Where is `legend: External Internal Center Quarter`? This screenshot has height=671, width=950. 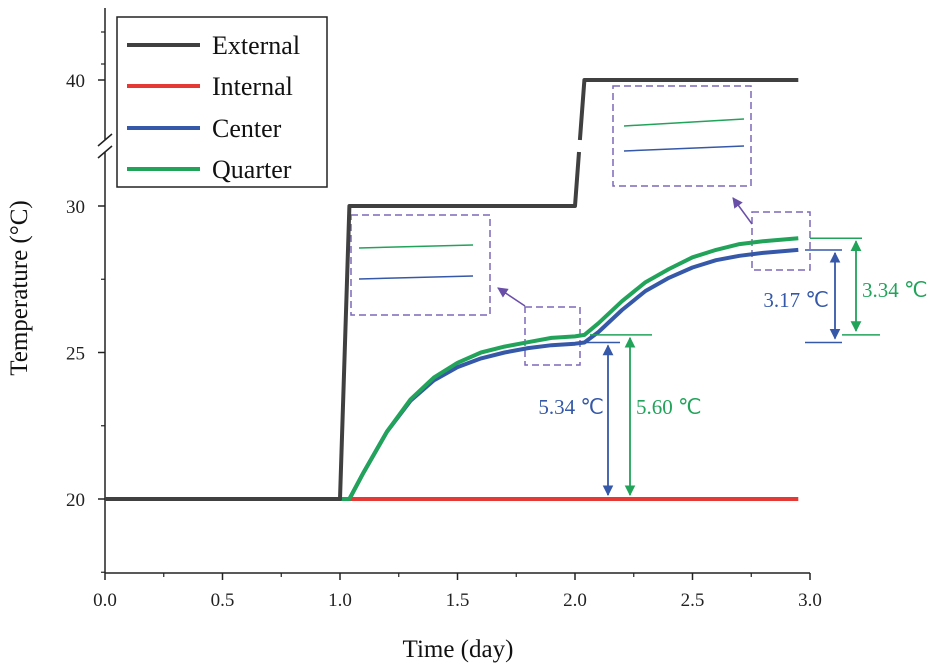 legend: External Internal Center Quarter is located at coordinates (222, 102).